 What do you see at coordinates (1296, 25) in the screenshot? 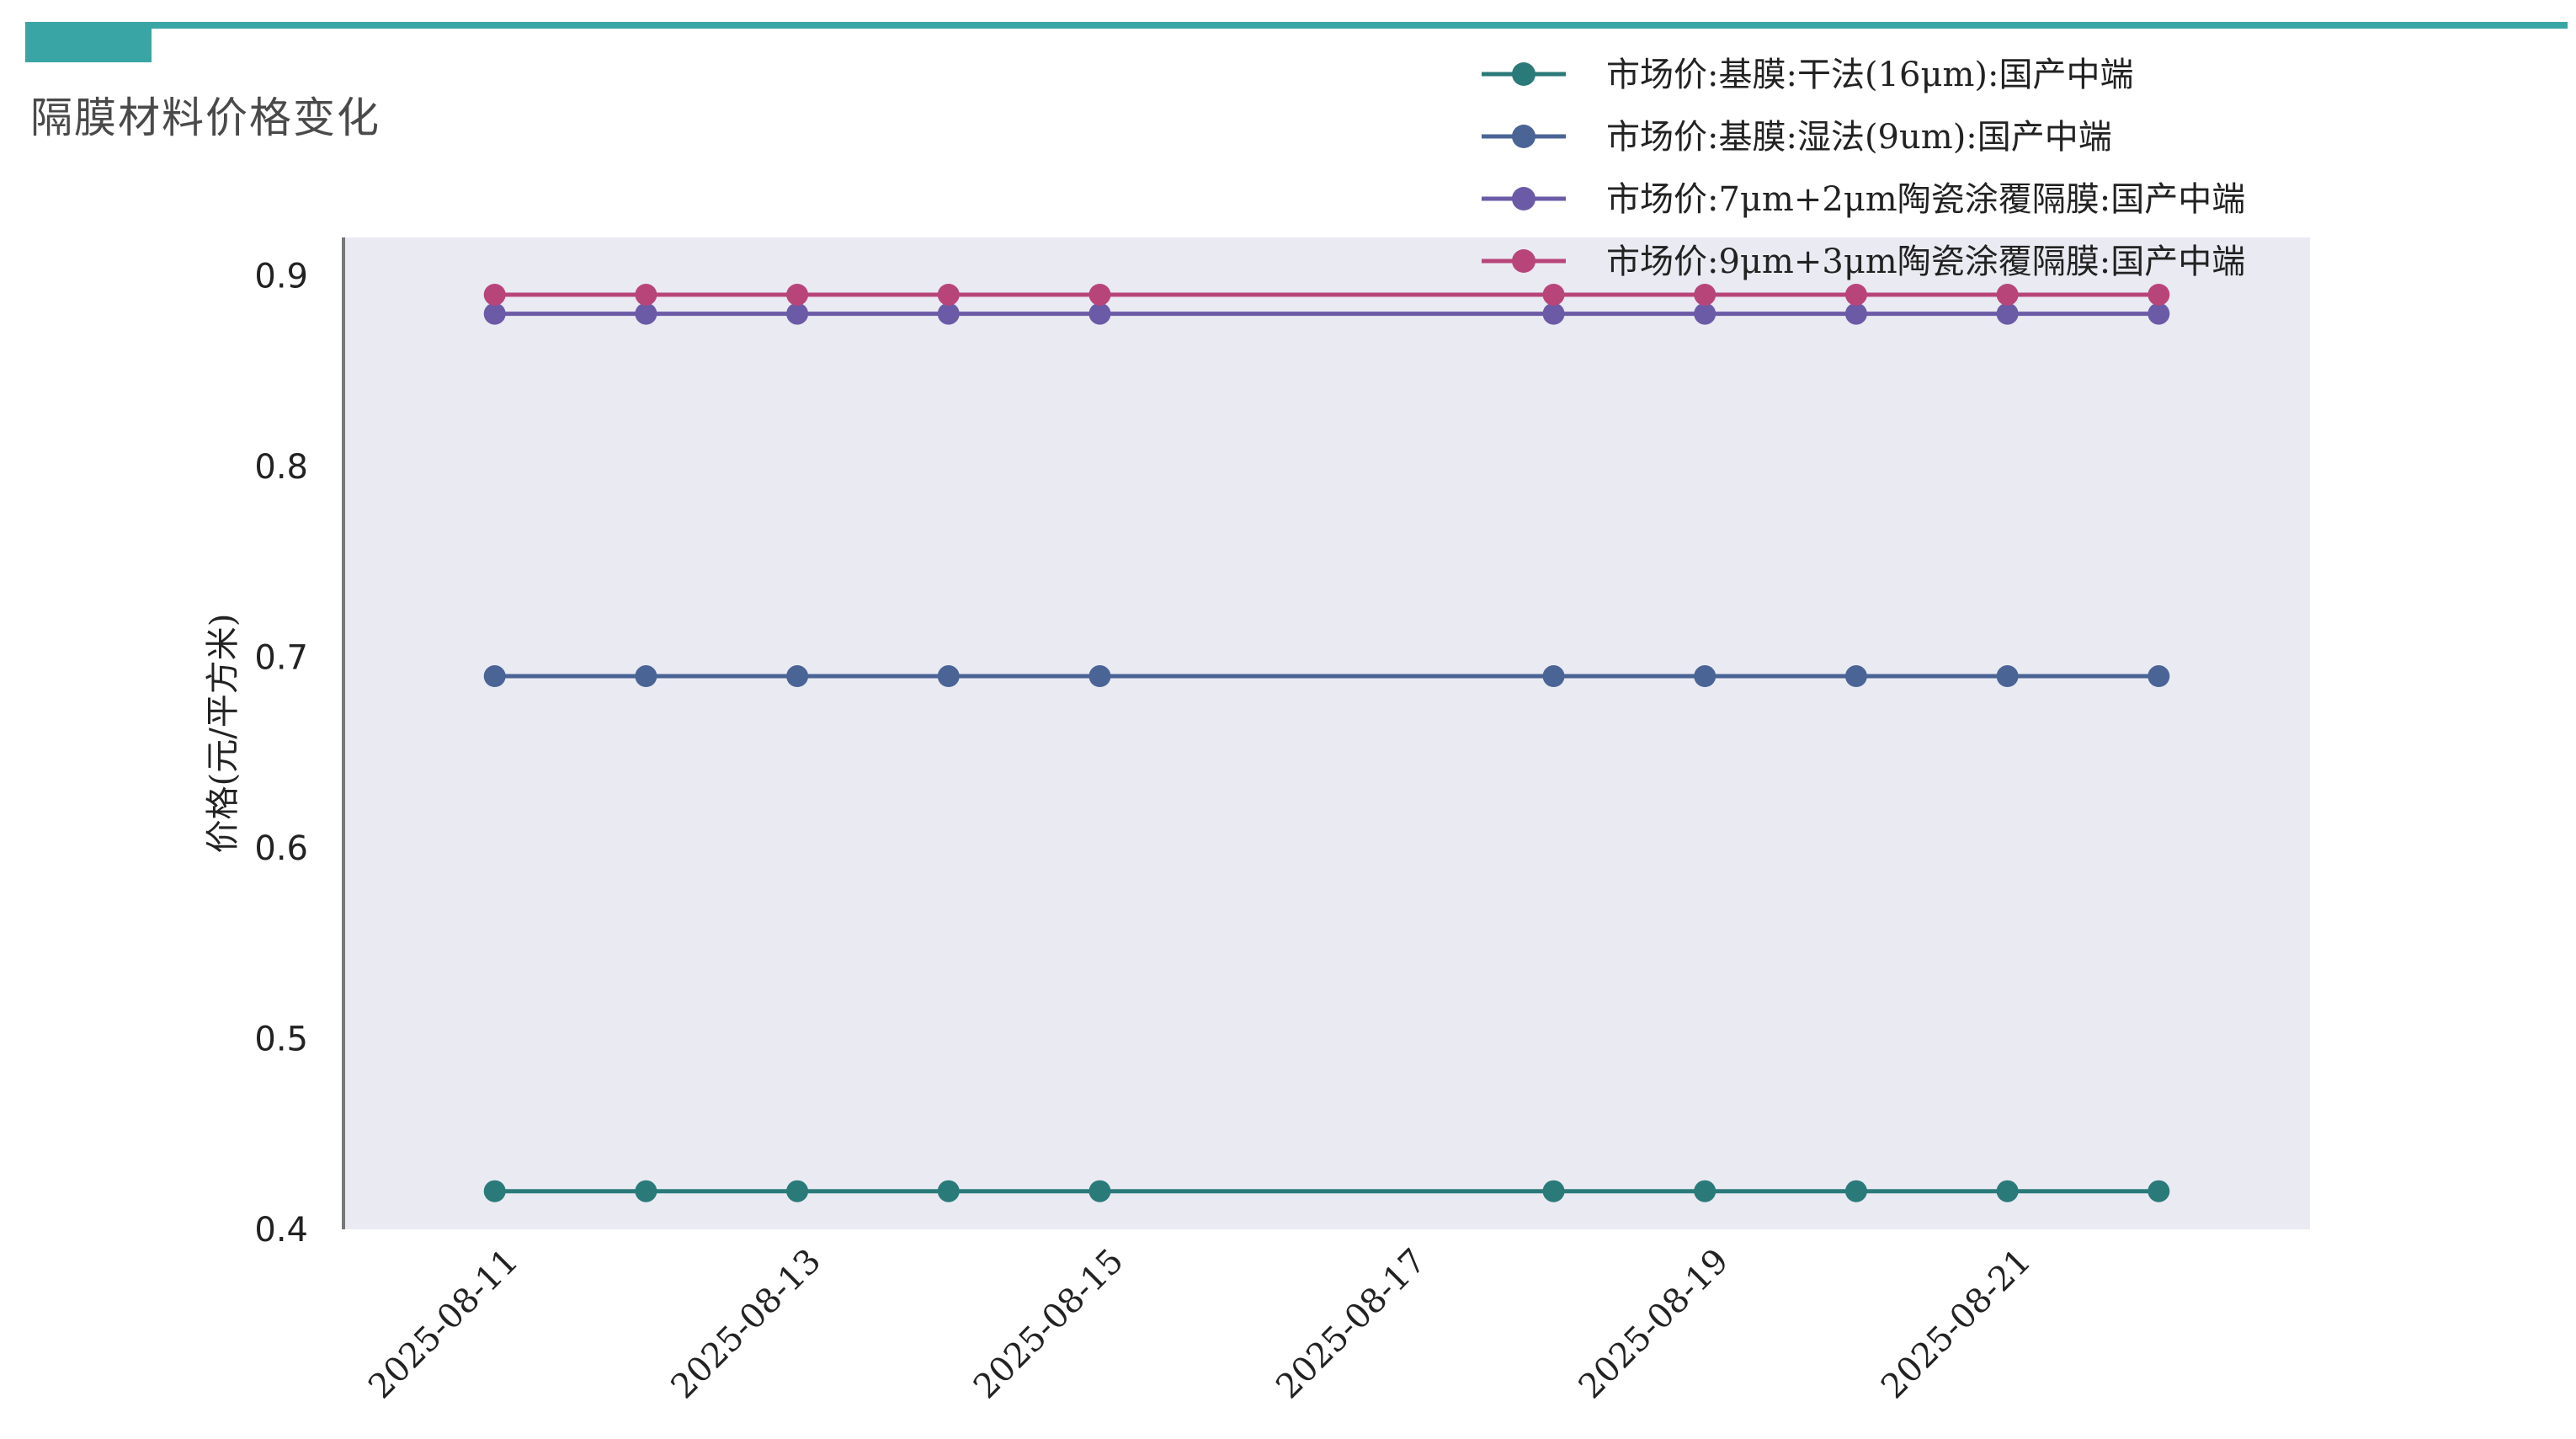
I see `header-rule` at bounding box center [1296, 25].